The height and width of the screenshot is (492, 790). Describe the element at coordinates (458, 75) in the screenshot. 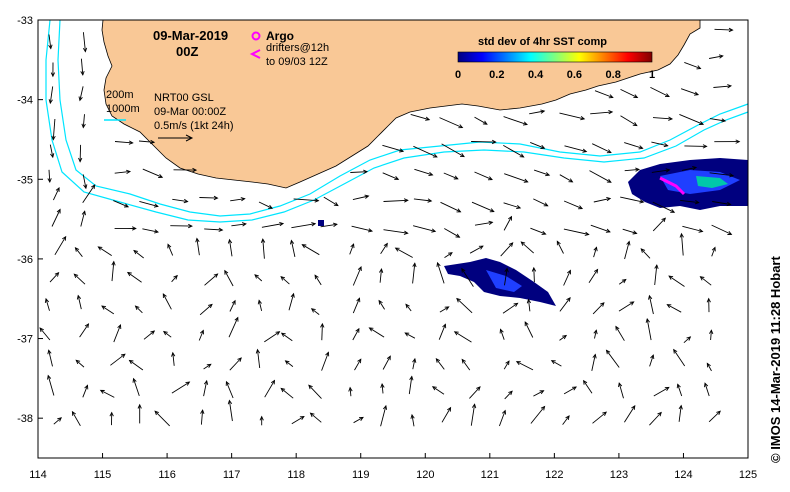

I see `colorbar-tick-label: 0` at that location.